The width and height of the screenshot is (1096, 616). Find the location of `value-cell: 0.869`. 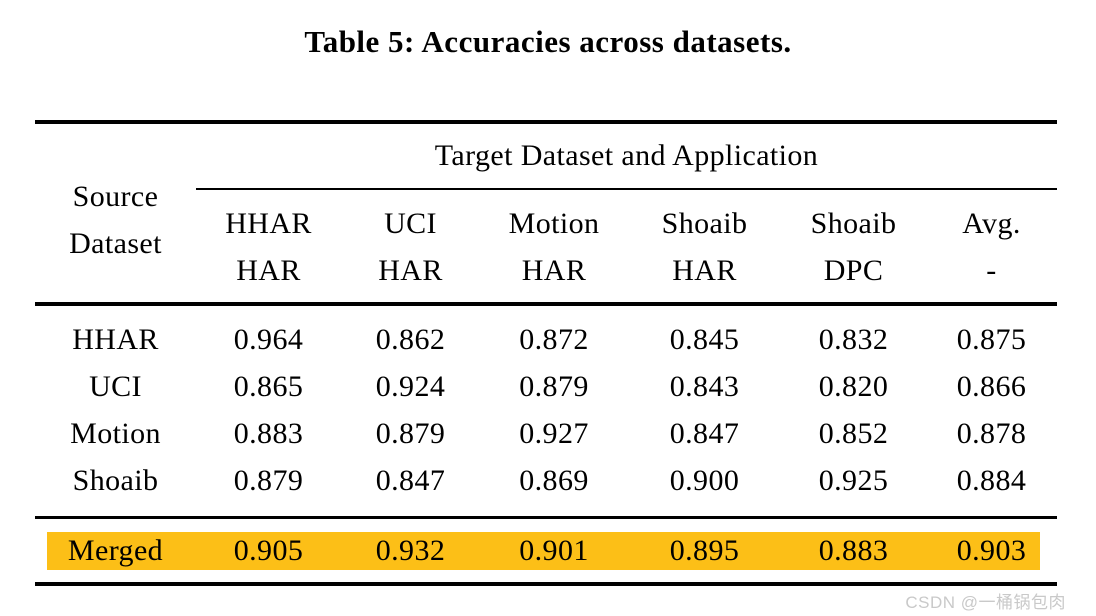

value-cell: 0.869 is located at coordinates (554, 480).